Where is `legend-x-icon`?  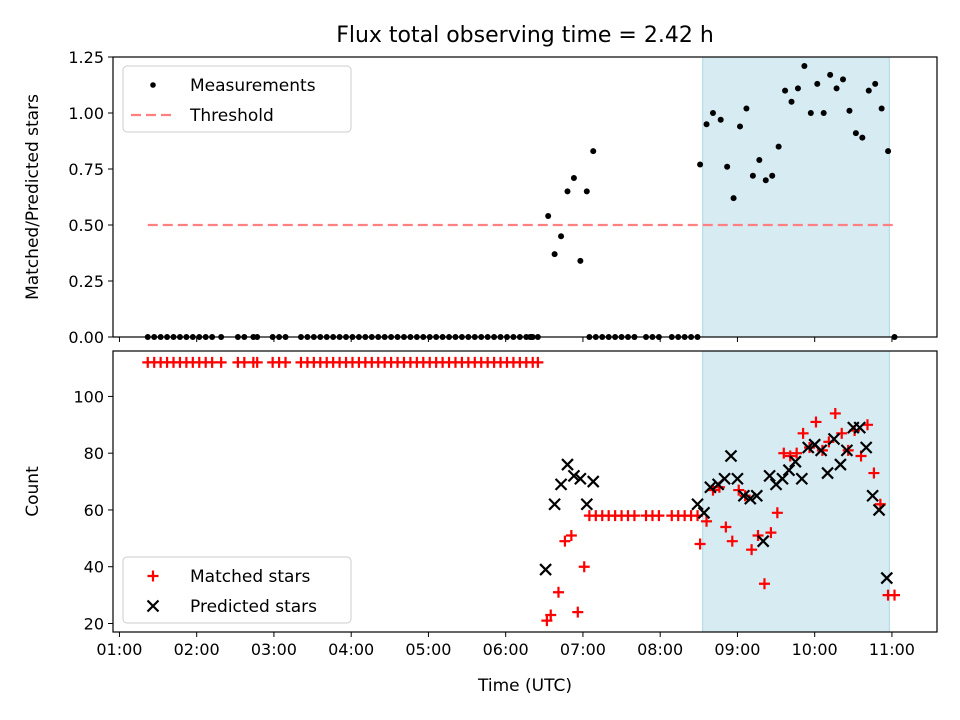 legend-x-icon is located at coordinates (153, 606).